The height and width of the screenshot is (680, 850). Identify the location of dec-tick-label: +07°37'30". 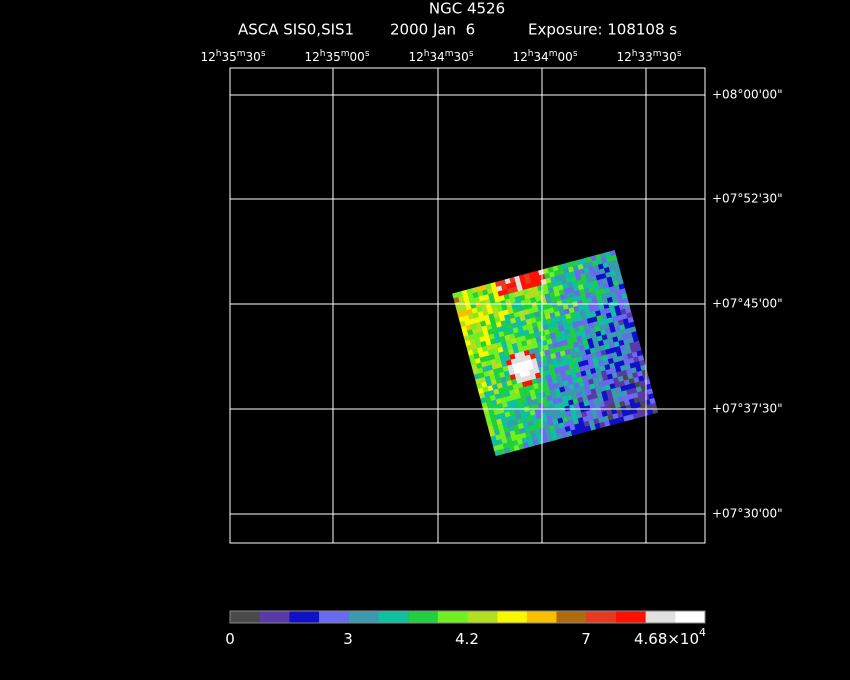
(747, 409).